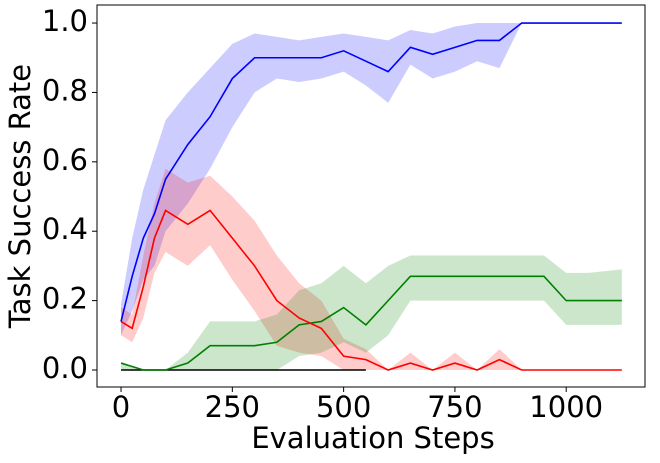 This screenshot has height=463, width=660. I want to click on x-tick-label: 500, so click(343, 407).